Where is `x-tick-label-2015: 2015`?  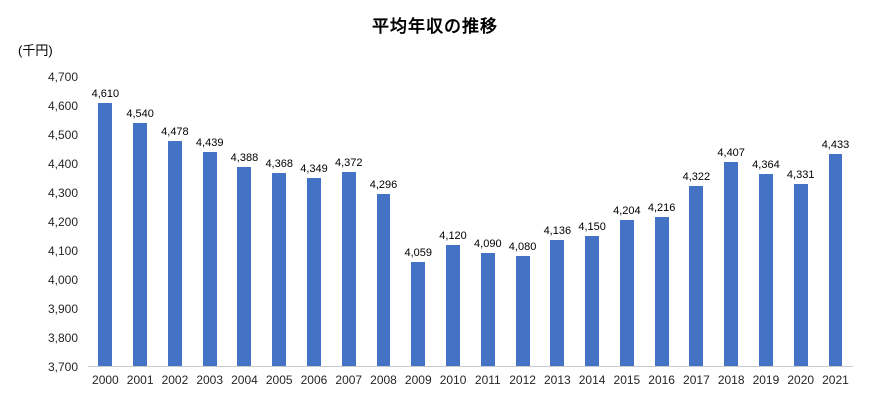
x-tick-label-2015: 2015 is located at coordinates (627, 380).